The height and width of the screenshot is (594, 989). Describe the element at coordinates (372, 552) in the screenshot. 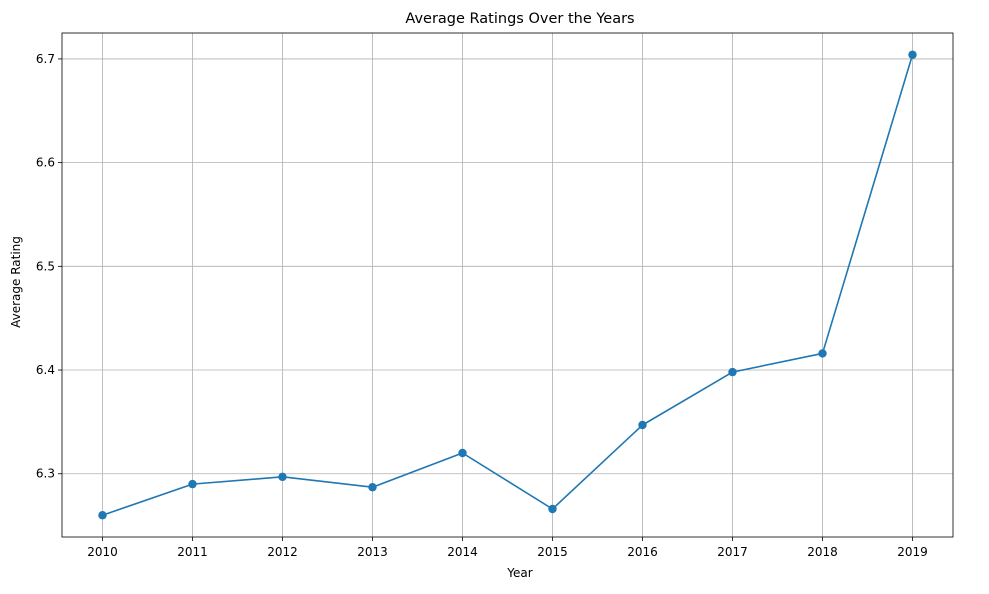

I see `x-tick-label: 2013` at that location.